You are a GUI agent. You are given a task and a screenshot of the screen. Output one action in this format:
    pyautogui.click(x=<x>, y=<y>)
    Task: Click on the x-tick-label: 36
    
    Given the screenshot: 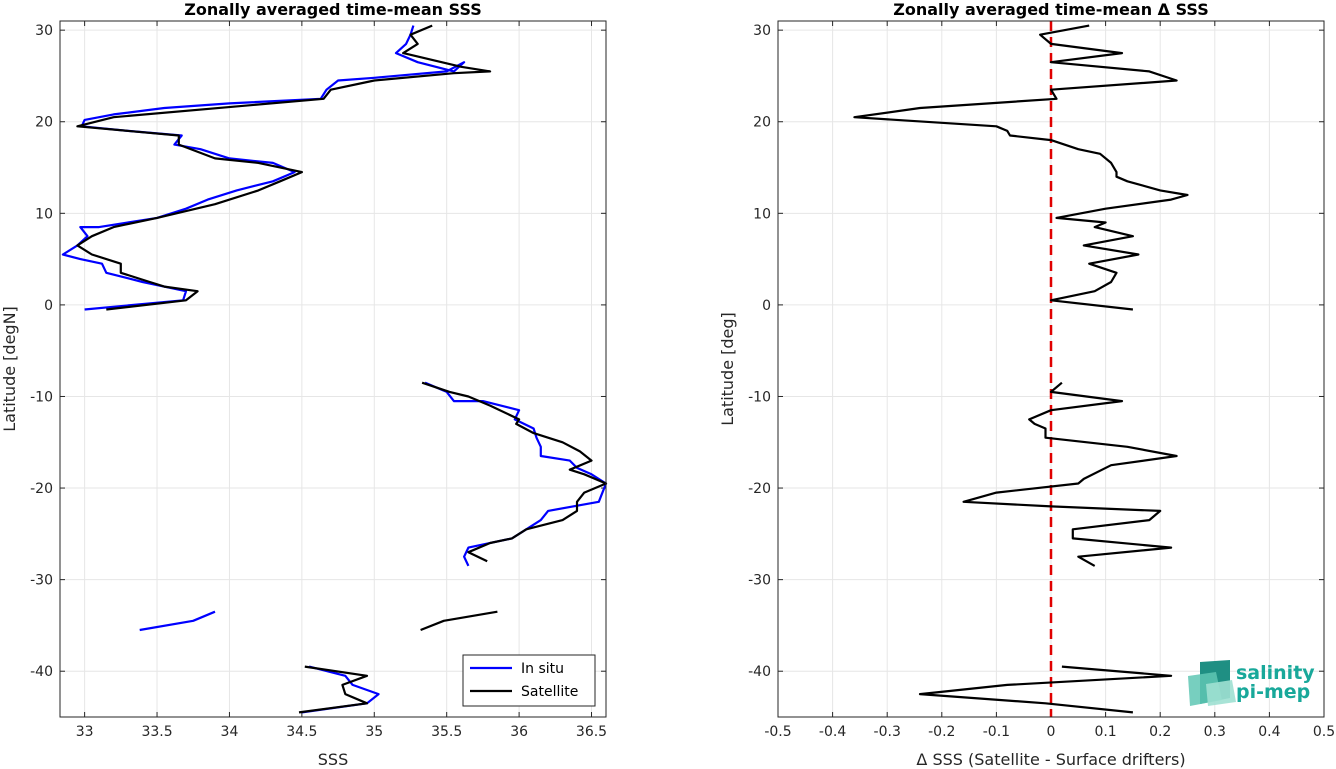 What is the action you would take?
    pyautogui.click(x=519, y=732)
    